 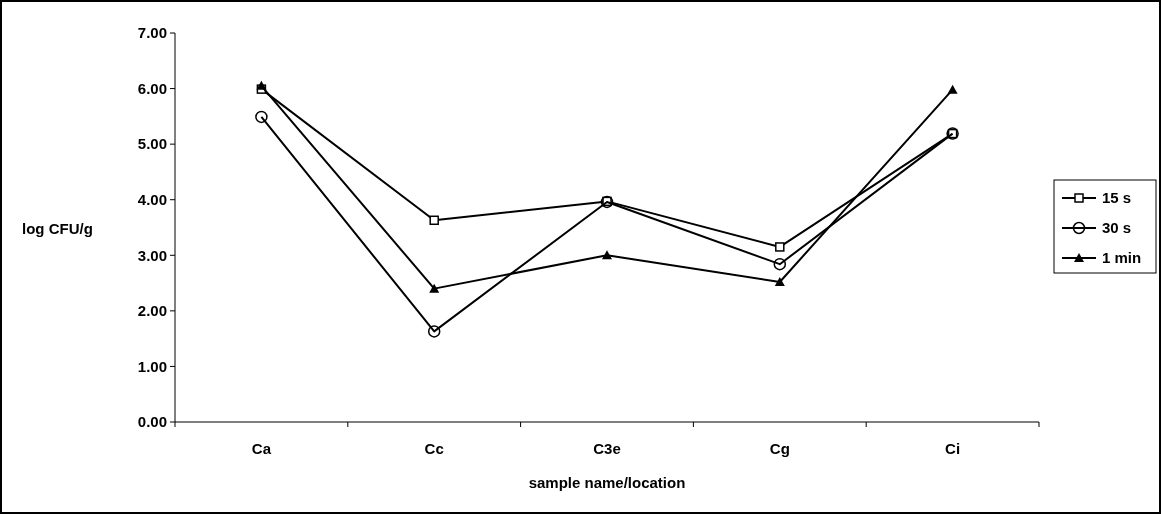 What do you see at coordinates (1122, 258) in the screenshot?
I see `legend-label: 1 min` at bounding box center [1122, 258].